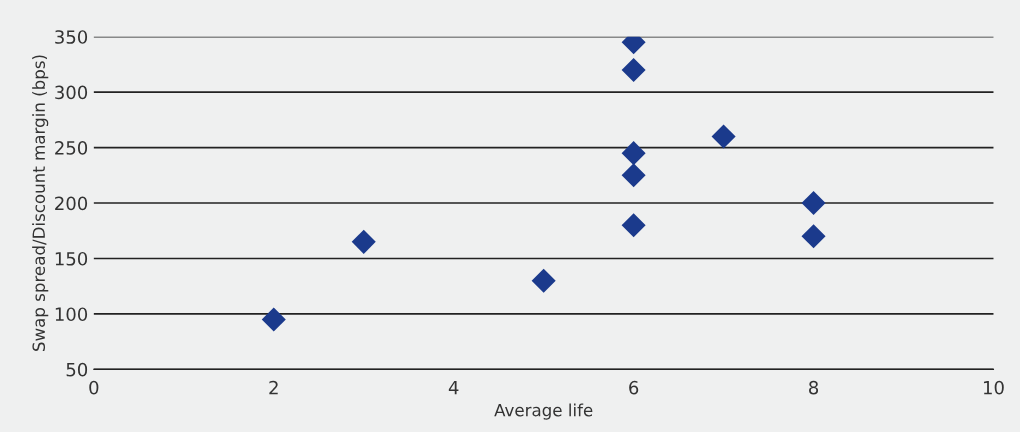 The image size is (1020, 432). I want to click on x-axis-title: Average life, so click(543, 411).